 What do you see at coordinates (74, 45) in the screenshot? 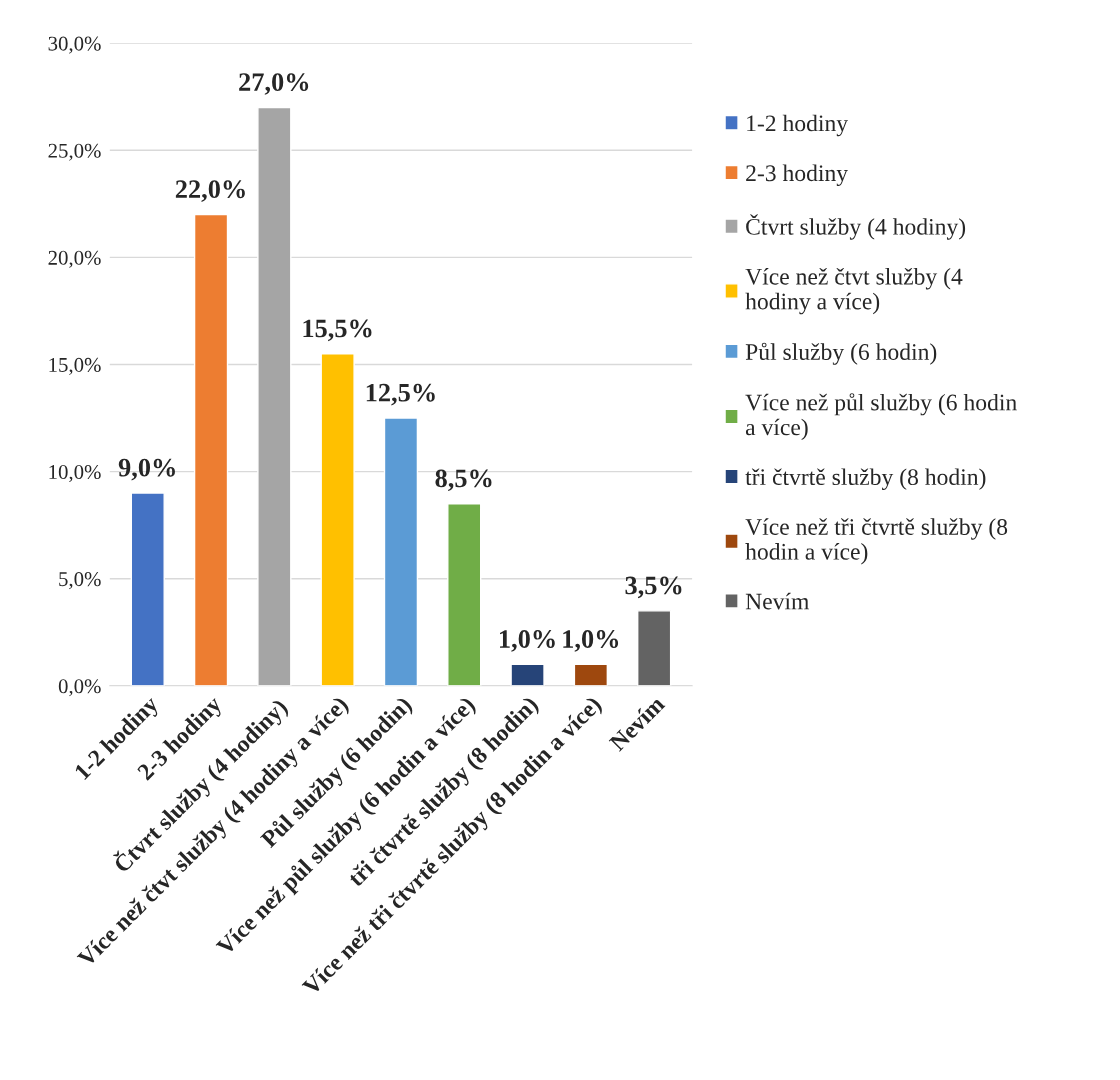
I see `y-tick-label: 30,0%` at bounding box center [74, 45].